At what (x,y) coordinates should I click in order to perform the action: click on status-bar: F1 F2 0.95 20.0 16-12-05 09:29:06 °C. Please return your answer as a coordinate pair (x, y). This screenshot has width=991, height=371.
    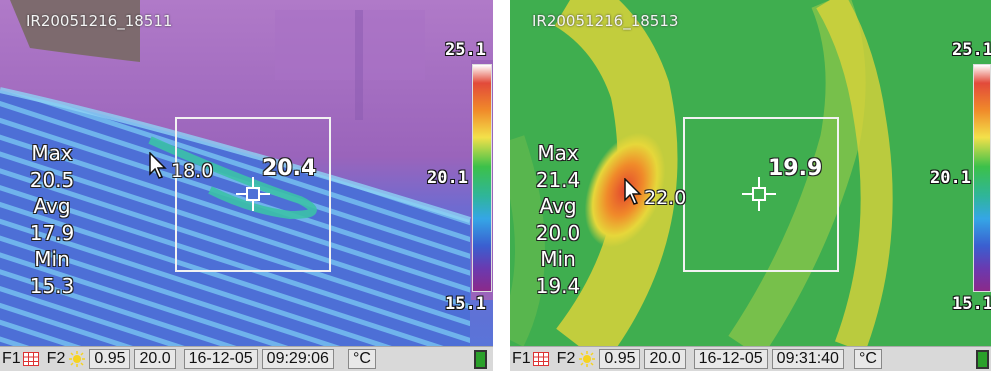
    Looking at the image, I should click on (246, 358).